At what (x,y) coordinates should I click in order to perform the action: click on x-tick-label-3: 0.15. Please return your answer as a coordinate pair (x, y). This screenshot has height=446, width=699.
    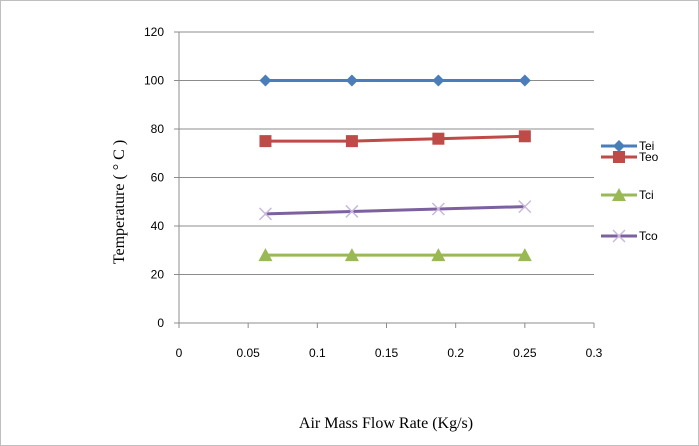
    Looking at the image, I should click on (387, 353).